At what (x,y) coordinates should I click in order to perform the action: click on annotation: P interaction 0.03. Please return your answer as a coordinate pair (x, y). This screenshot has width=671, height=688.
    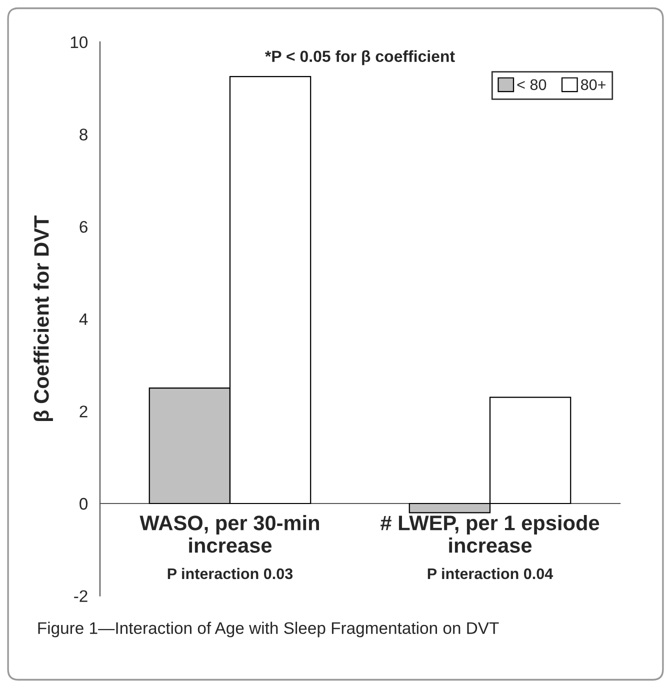
    Looking at the image, I should click on (230, 574).